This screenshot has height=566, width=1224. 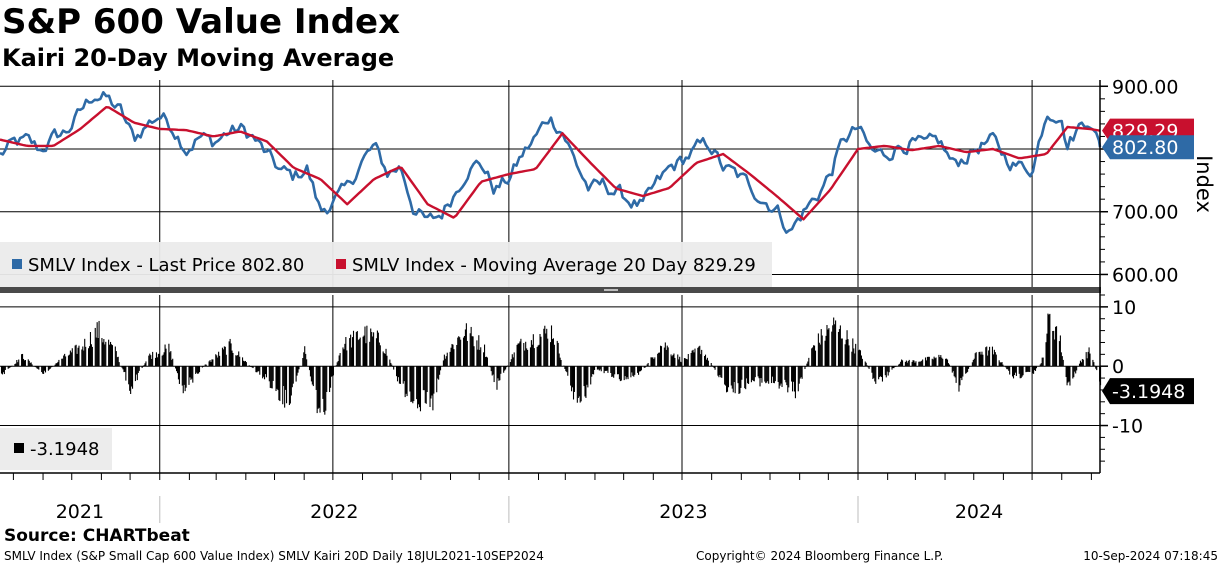 I want to click on ma-legend-swatch, so click(x=341, y=264).